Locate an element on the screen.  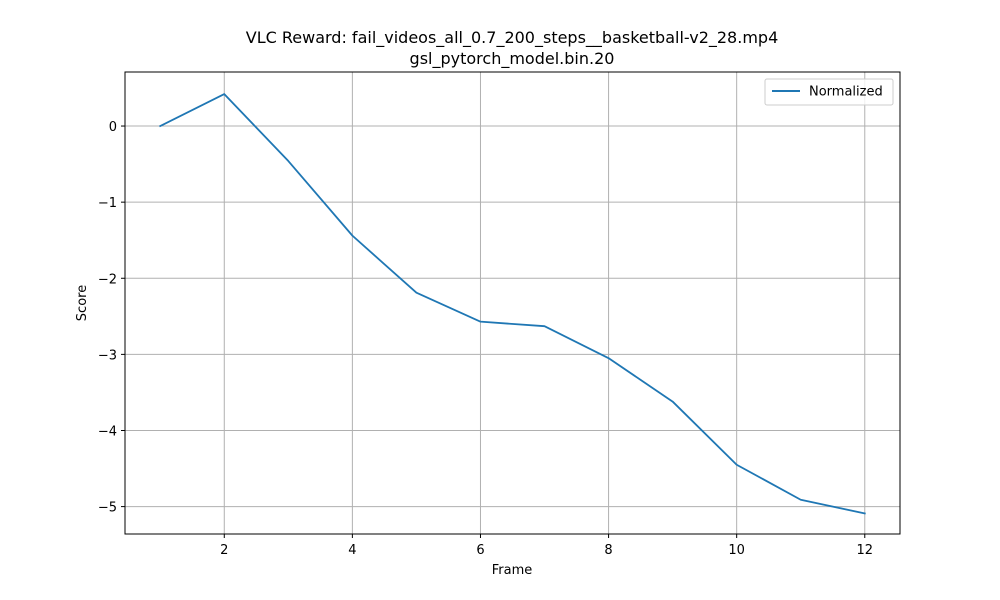
y-tick-label: 0 is located at coordinates (113, 127).